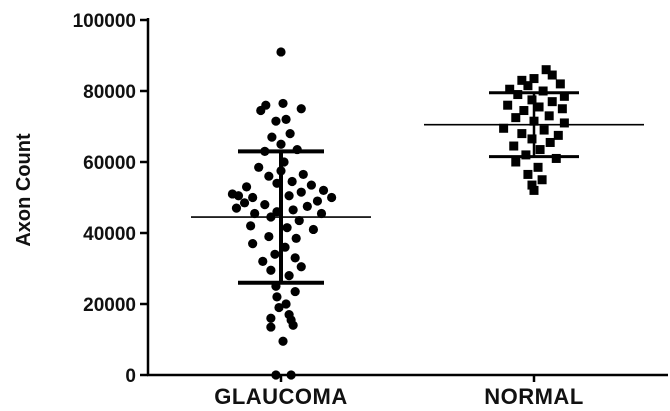  What do you see at coordinates (109, 305) in the screenshot?
I see `y-tick-label: 20000` at bounding box center [109, 305].